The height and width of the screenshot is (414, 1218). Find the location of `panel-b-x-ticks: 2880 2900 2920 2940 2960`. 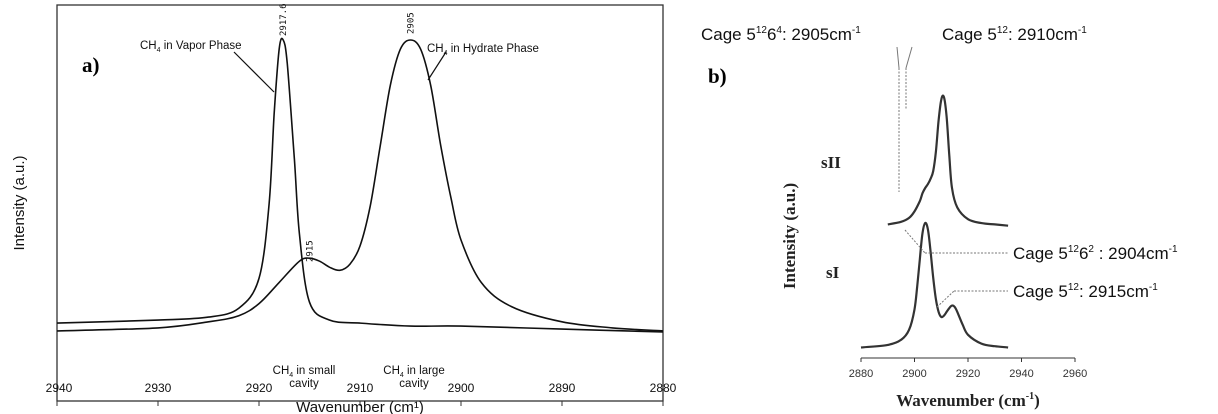

panel-b-x-ticks: 2880 2900 2920 2940 2960 is located at coordinates (968, 369).